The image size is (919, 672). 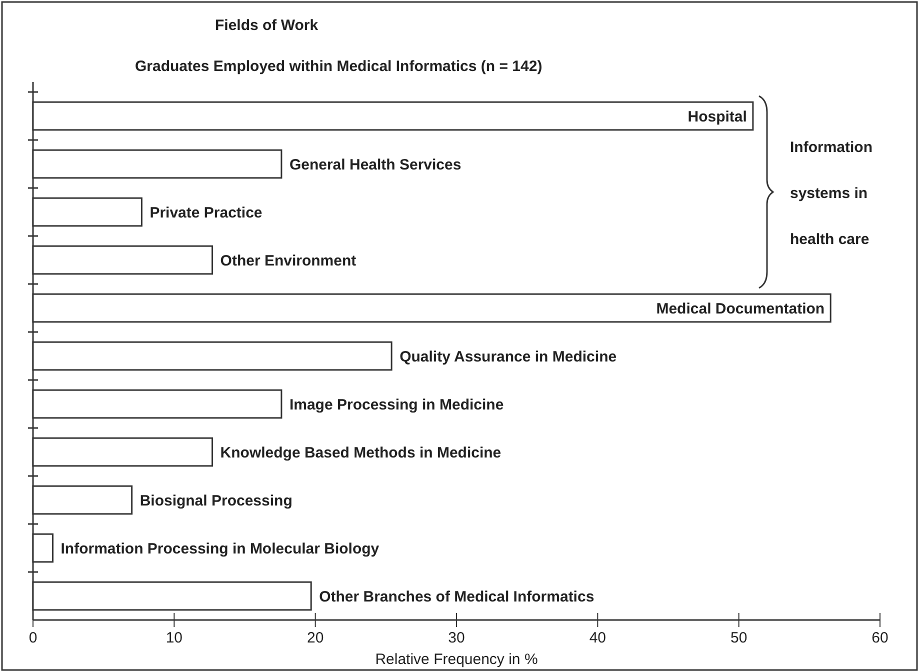 What do you see at coordinates (315, 637) in the screenshot?
I see `x-tick-label: 20` at bounding box center [315, 637].